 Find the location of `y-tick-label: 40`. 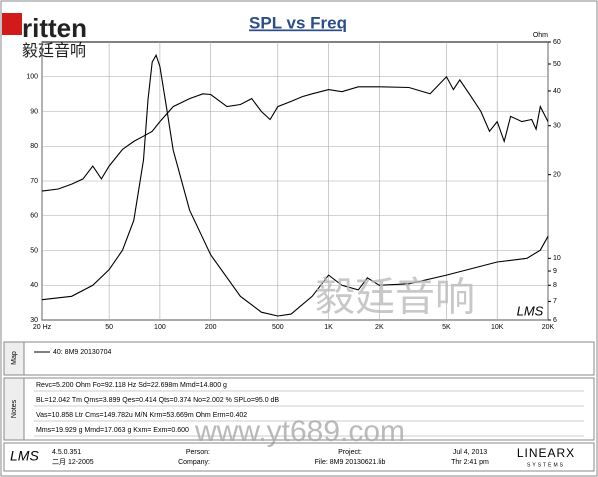

y-tick-label: 40 is located at coordinates (34, 285).